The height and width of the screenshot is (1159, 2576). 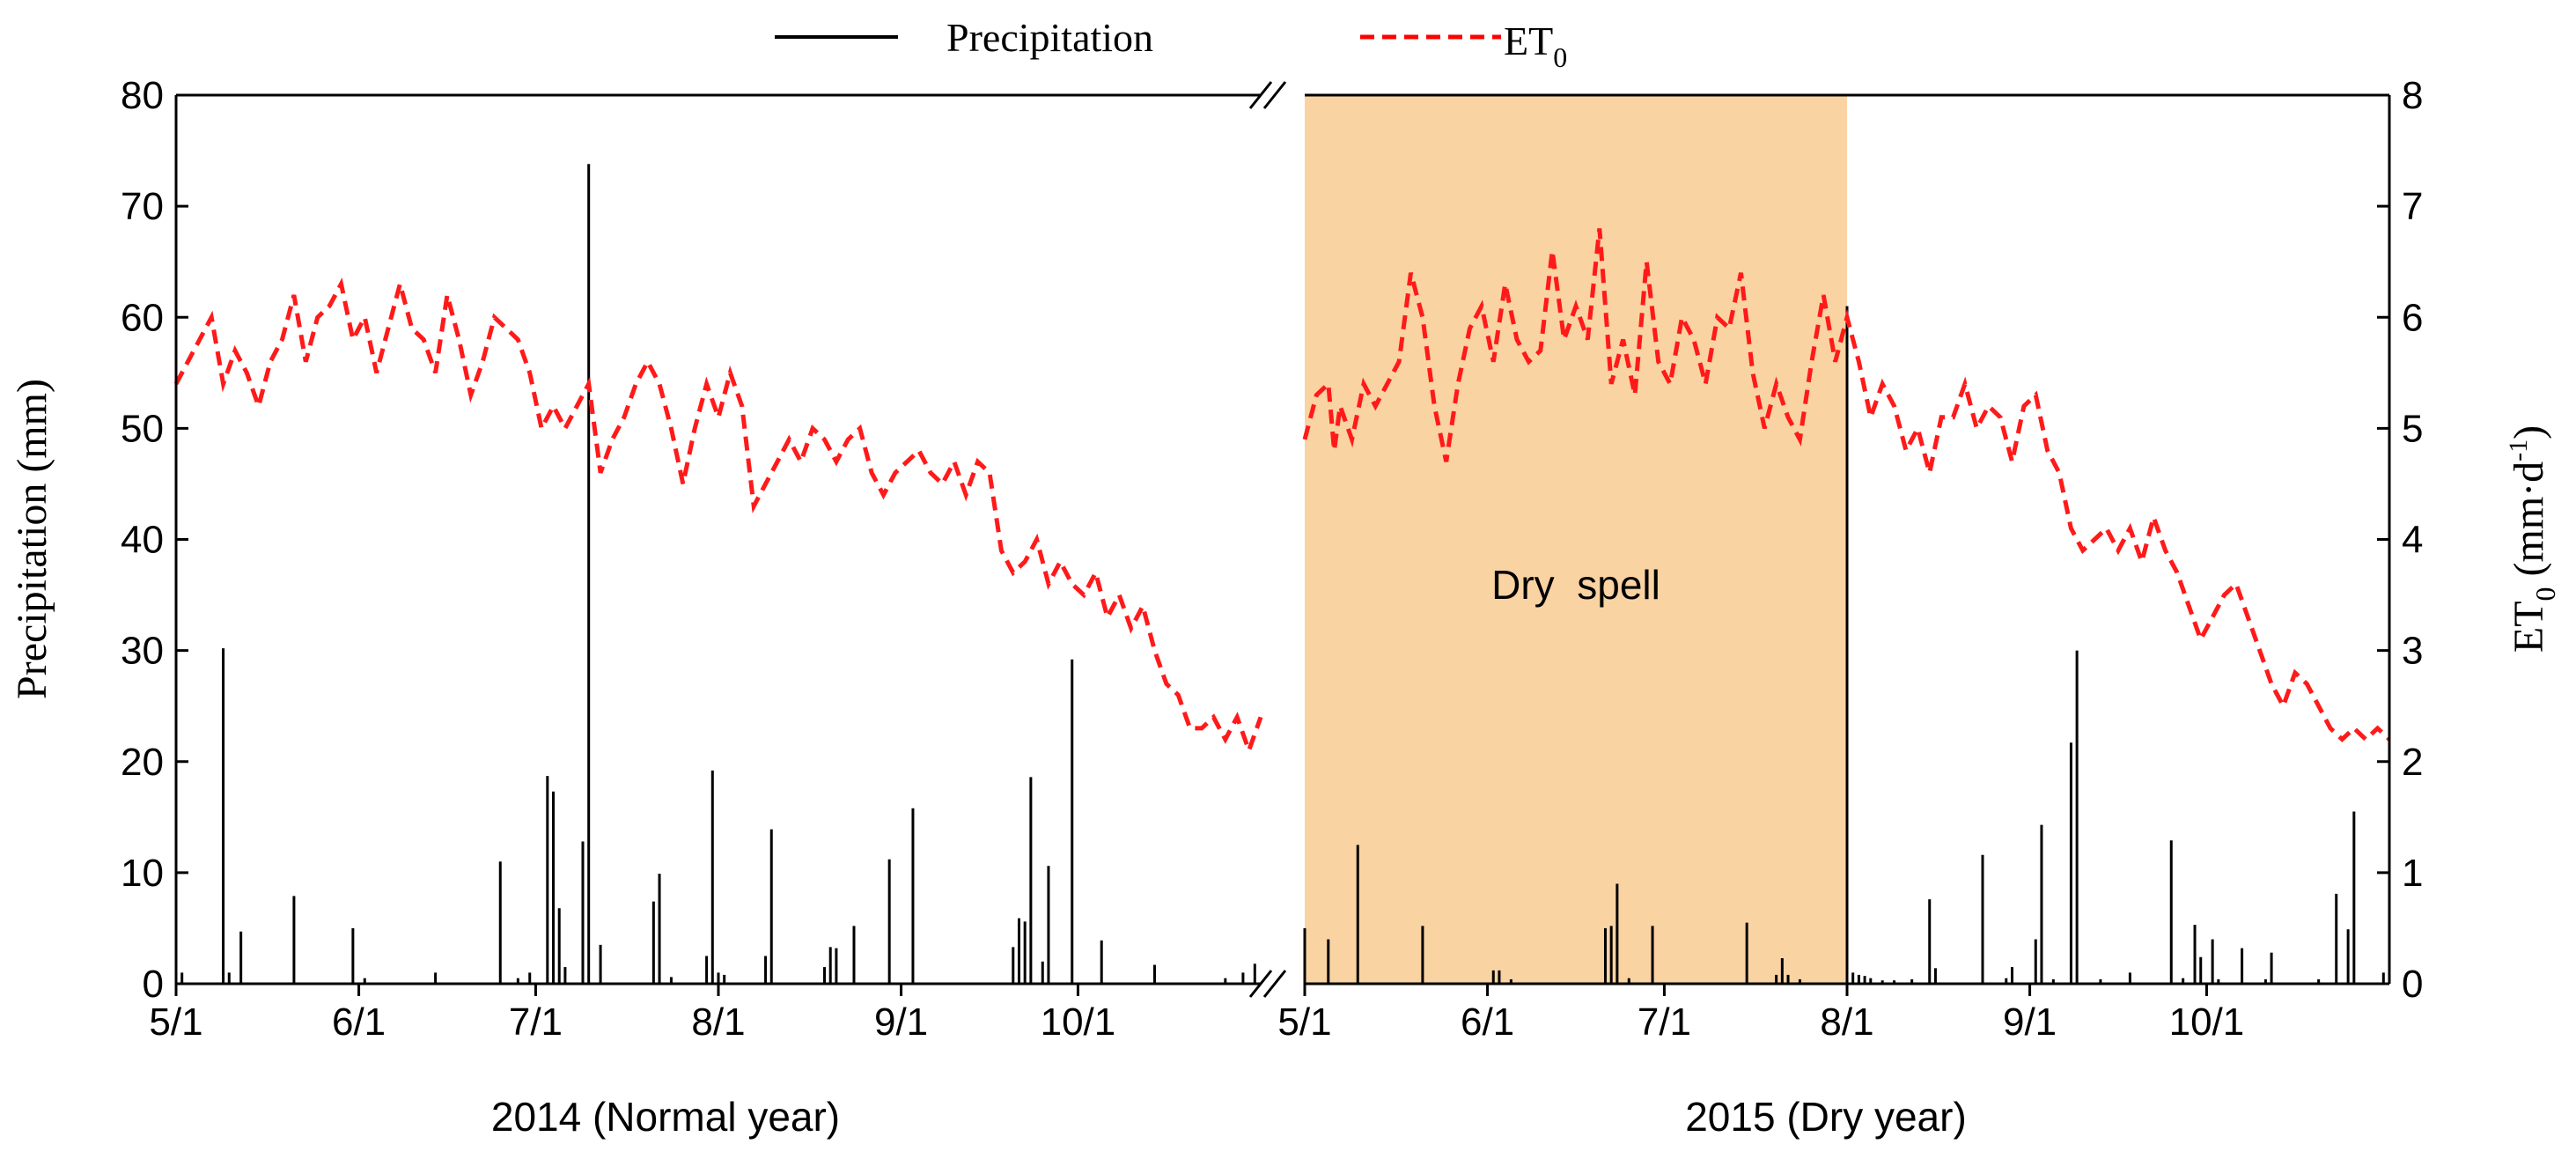 What do you see at coordinates (1575, 585) in the screenshot?
I see `dry-spell-label: Dry spell` at bounding box center [1575, 585].